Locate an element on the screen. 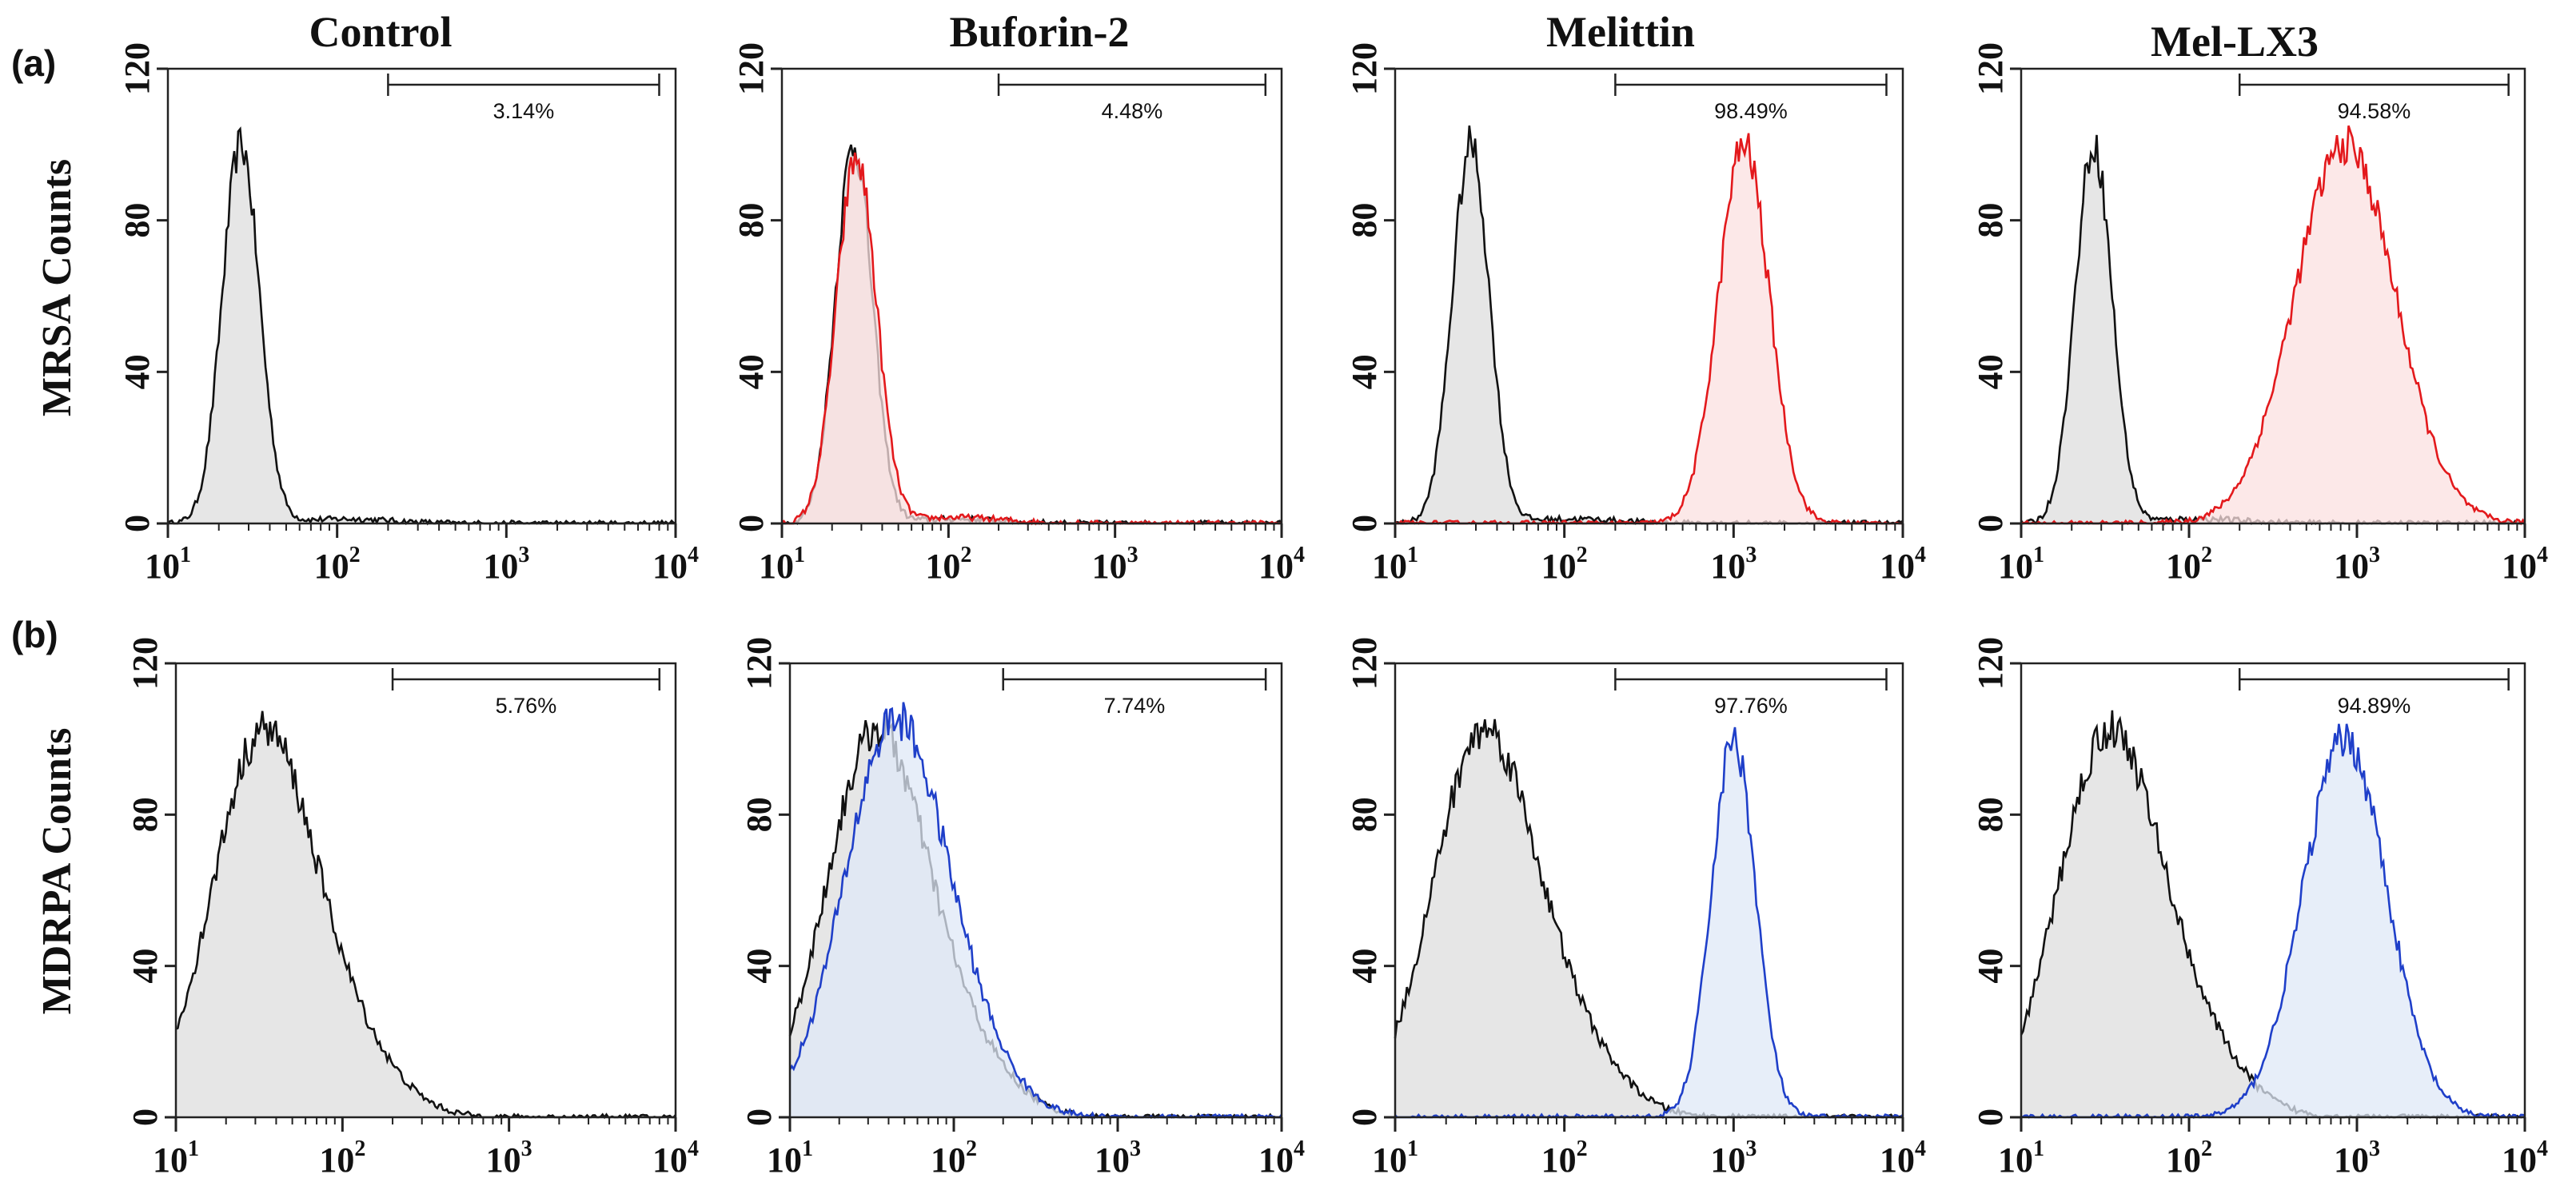 This screenshot has height=1190, width=2576. panel-a-mel-lx3-series-fill-mel-lx3 is located at coordinates (2273, 324).